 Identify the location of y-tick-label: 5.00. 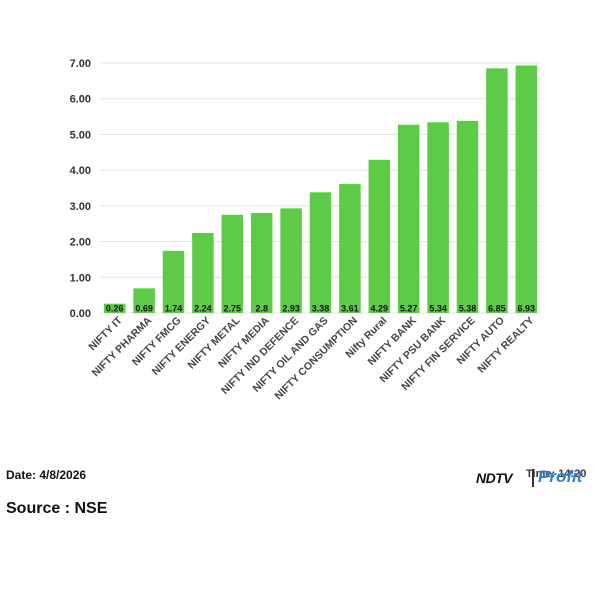
(80, 135).